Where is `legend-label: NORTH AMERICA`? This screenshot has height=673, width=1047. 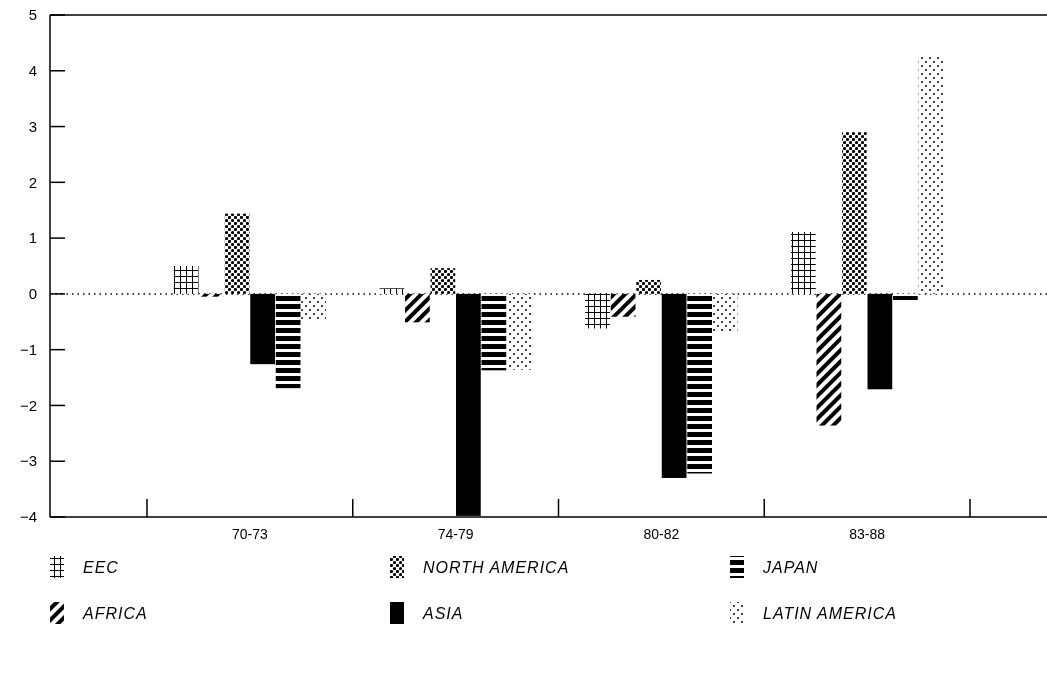 legend-label: NORTH AMERICA is located at coordinates (496, 567).